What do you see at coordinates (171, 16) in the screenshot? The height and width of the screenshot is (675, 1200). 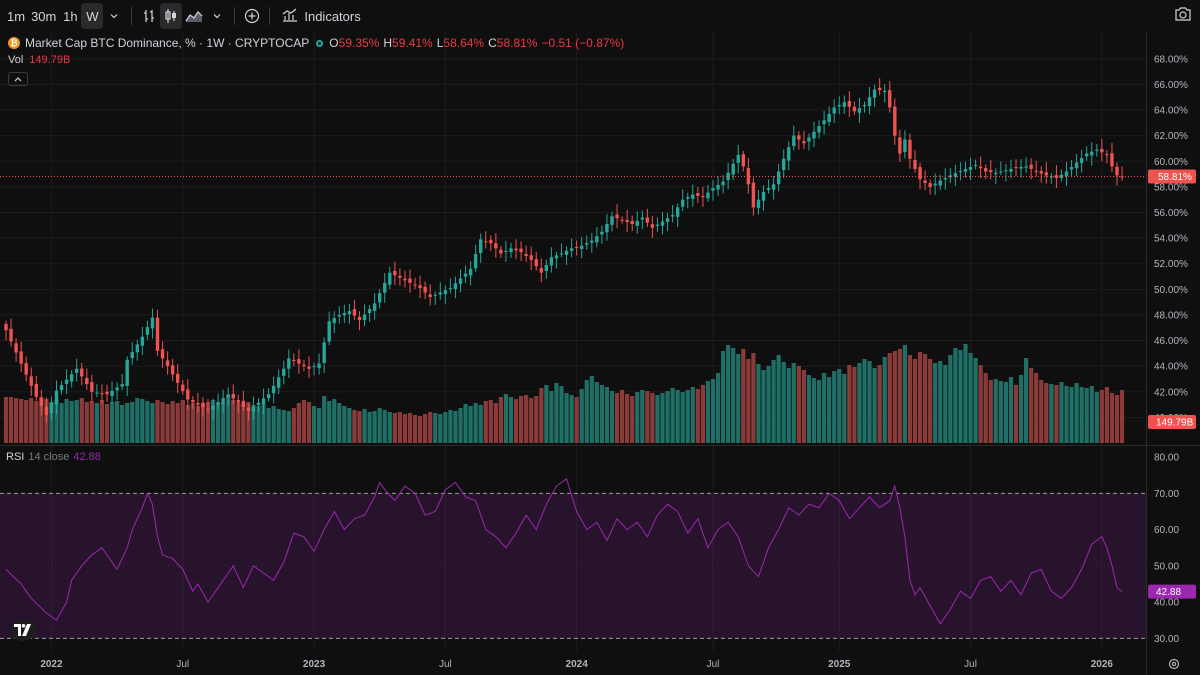 I see `candles-chart-type-icon` at bounding box center [171, 16].